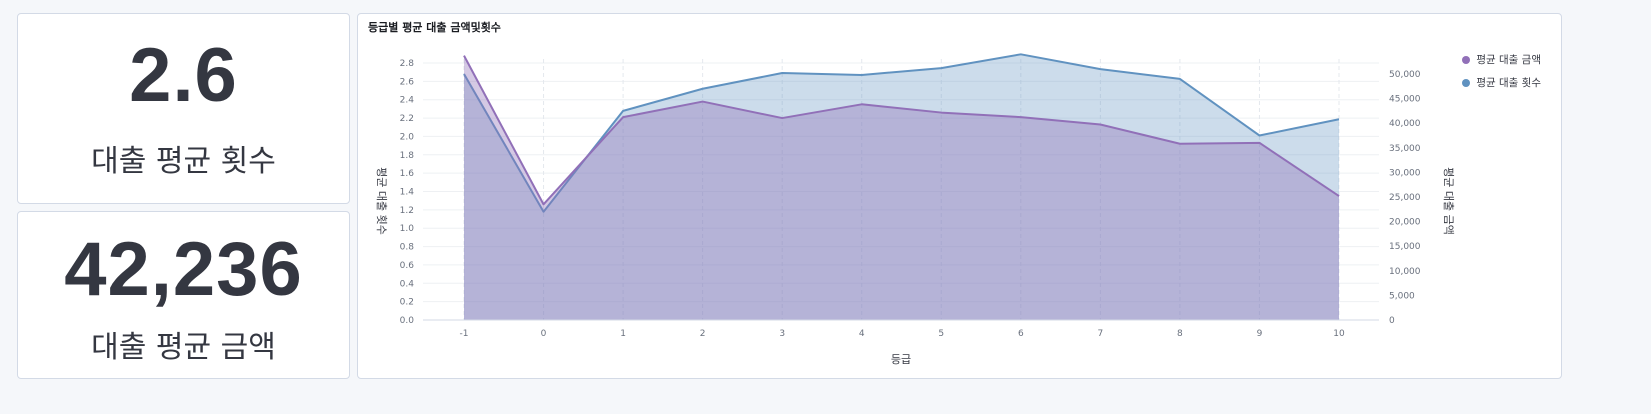 The width and height of the screenshot is (1651, 414). Describe the element at coordinates (1405, 272) in the screenshot. I see `y-right-tick-label: 10,000` at that location.